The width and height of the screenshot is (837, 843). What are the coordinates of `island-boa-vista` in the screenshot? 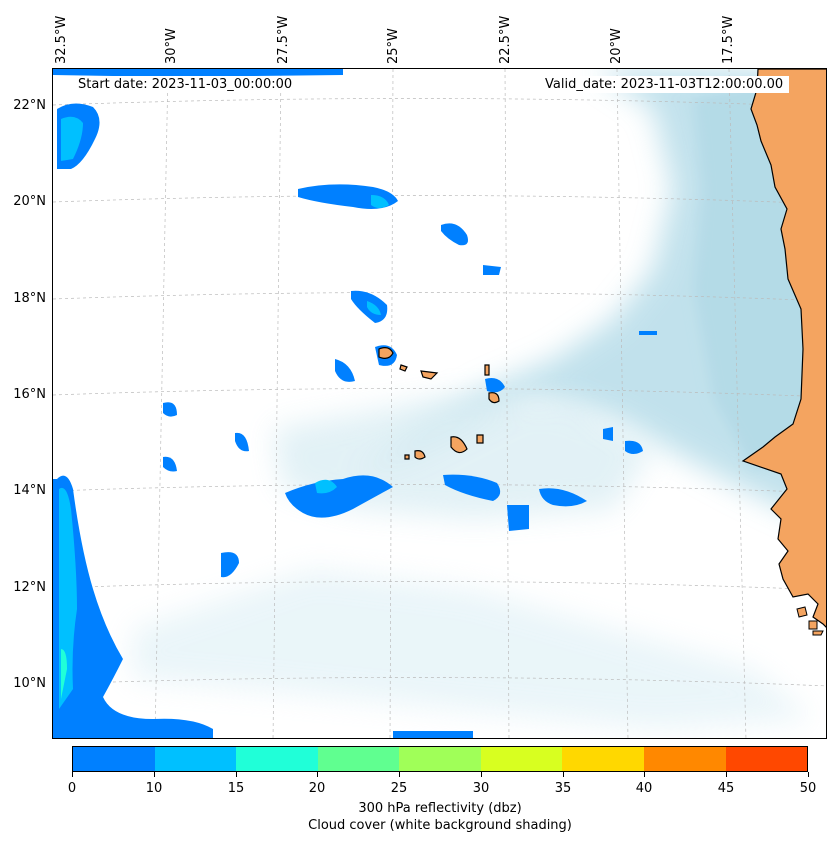 It's located at (494, 398).